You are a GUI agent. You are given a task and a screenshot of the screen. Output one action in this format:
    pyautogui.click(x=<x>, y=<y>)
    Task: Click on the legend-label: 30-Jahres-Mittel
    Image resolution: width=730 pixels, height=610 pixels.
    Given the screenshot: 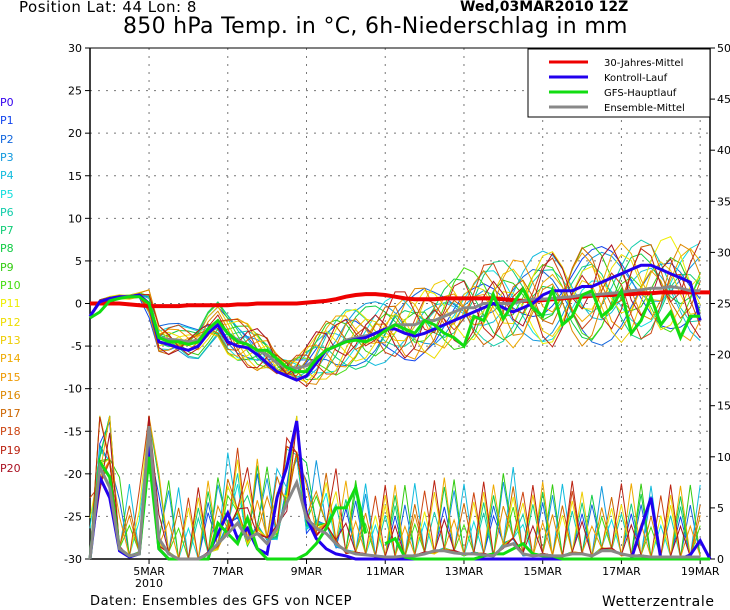 What is the action you would take?
    pyautogui.click(x=643, y=63)
    